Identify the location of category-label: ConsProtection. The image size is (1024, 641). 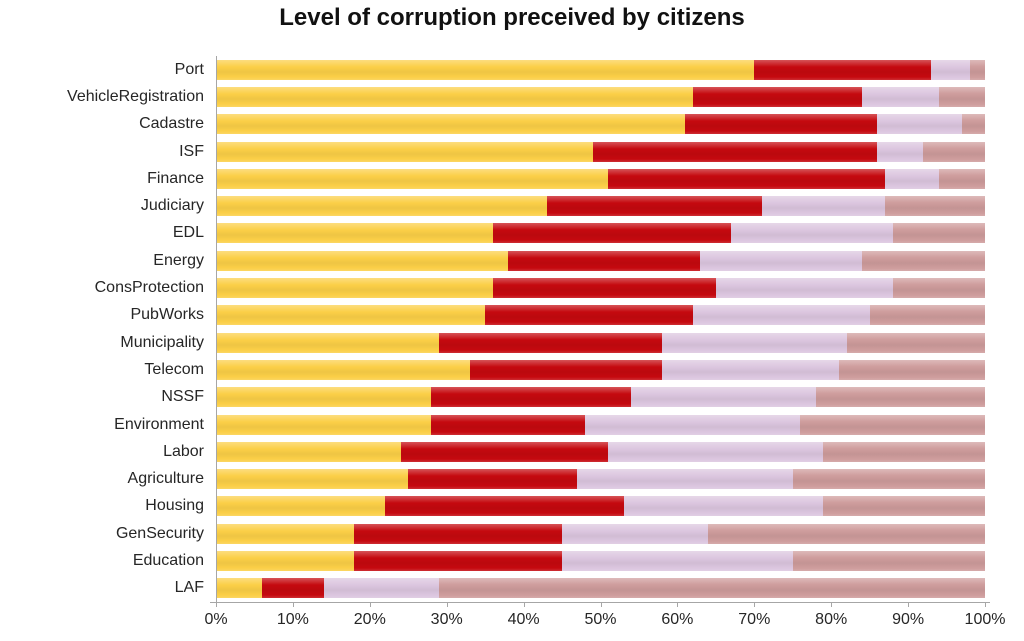
(149, 288).